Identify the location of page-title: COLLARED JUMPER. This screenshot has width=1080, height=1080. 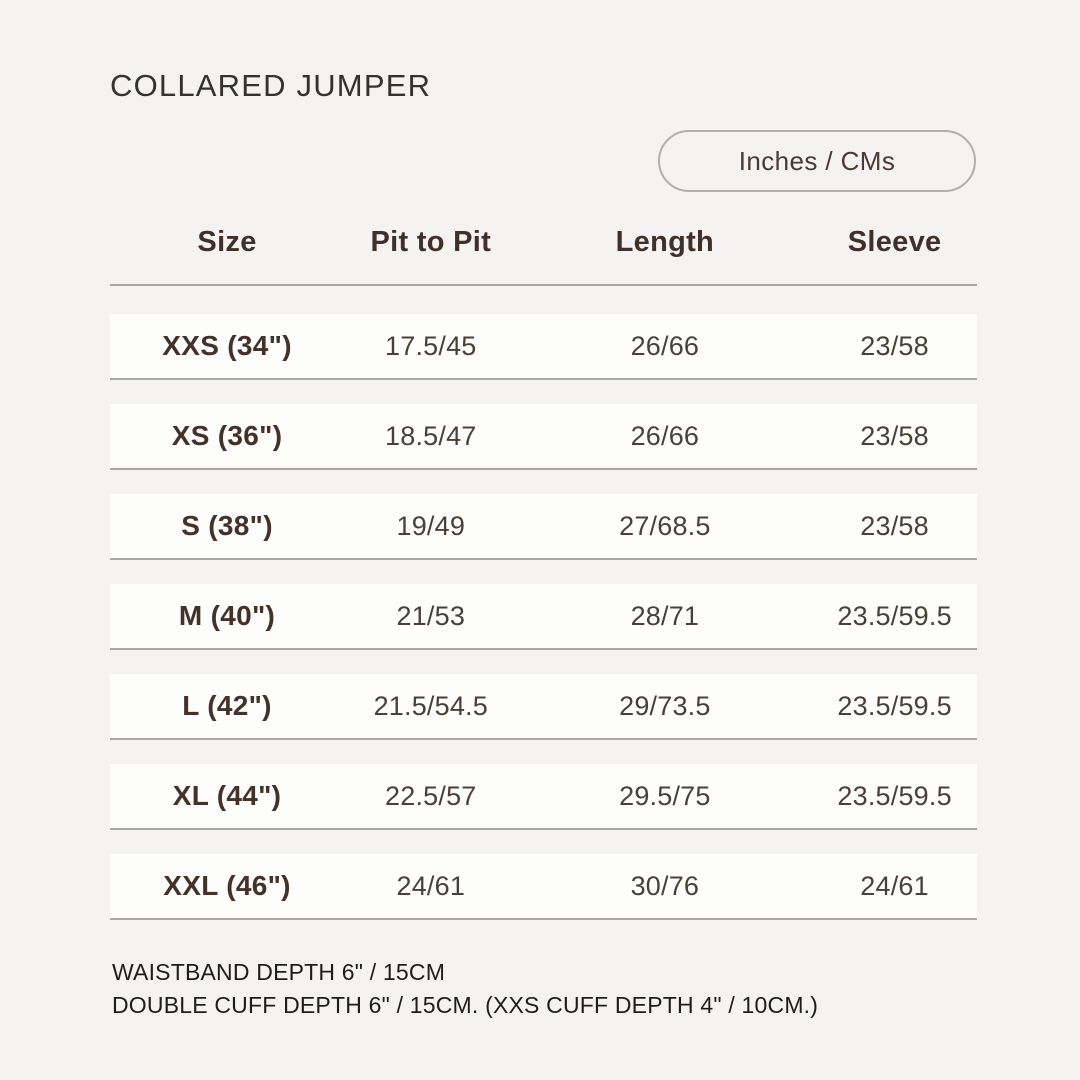
(271, 85).